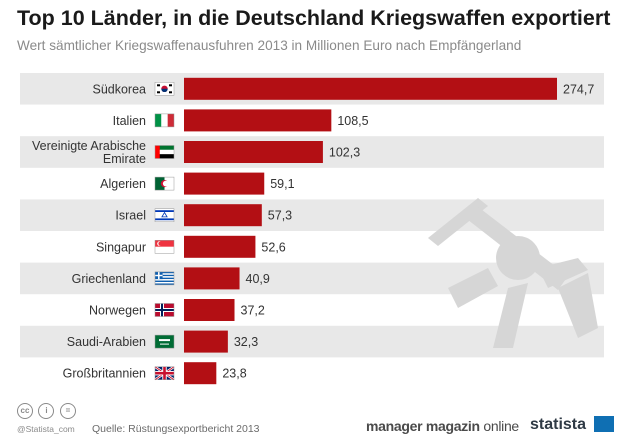 This screenshot has width=624, height=444. Describe the element at coordinates (513, 273) in the screenshot. I see `rifle-silhouette` at that location.